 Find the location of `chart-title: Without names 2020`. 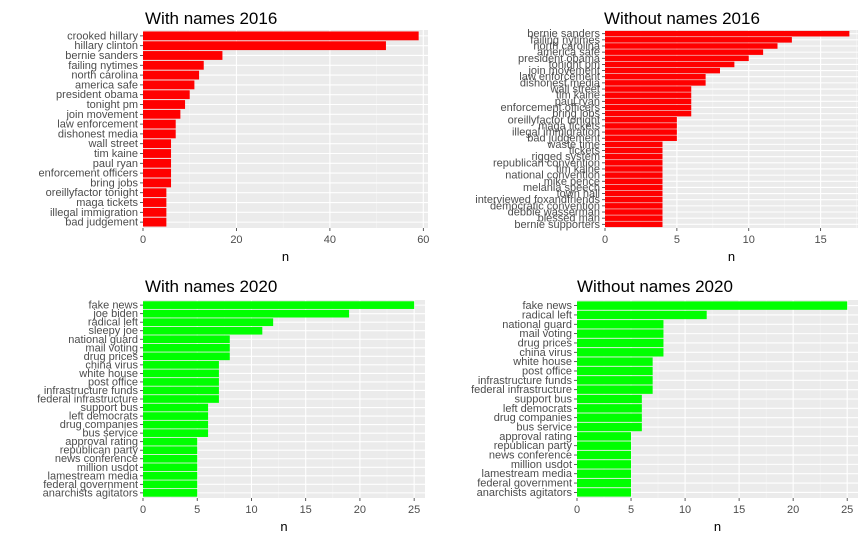

chart-title: Without names 2020 is located at coordinates (655, 286).